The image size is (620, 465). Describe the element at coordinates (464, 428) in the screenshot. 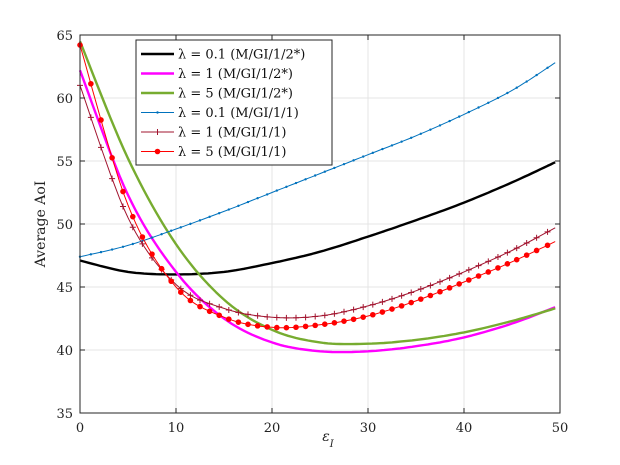

I see `x-tick-label: 40` at that location.